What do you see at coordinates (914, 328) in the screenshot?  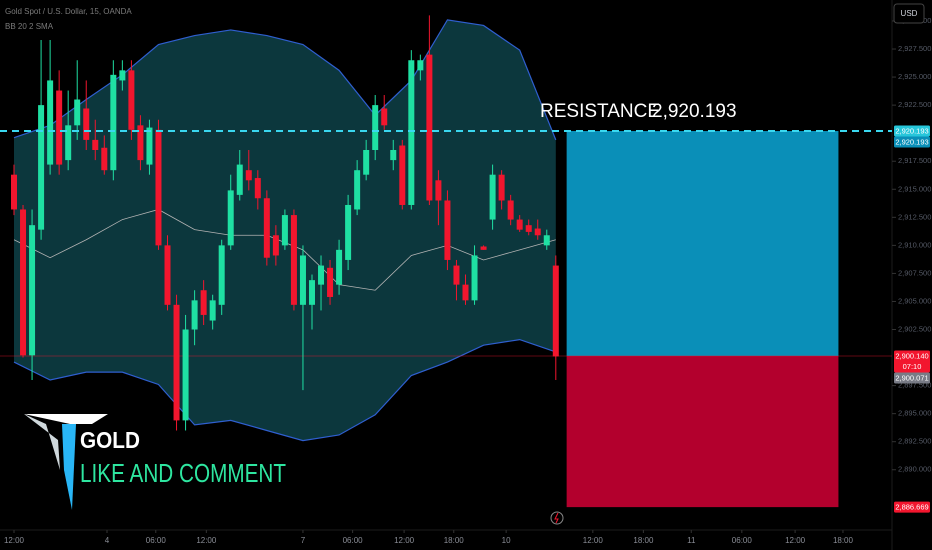 I see `y-tick-label: 2,902.500` at bounding box center [914, 328].